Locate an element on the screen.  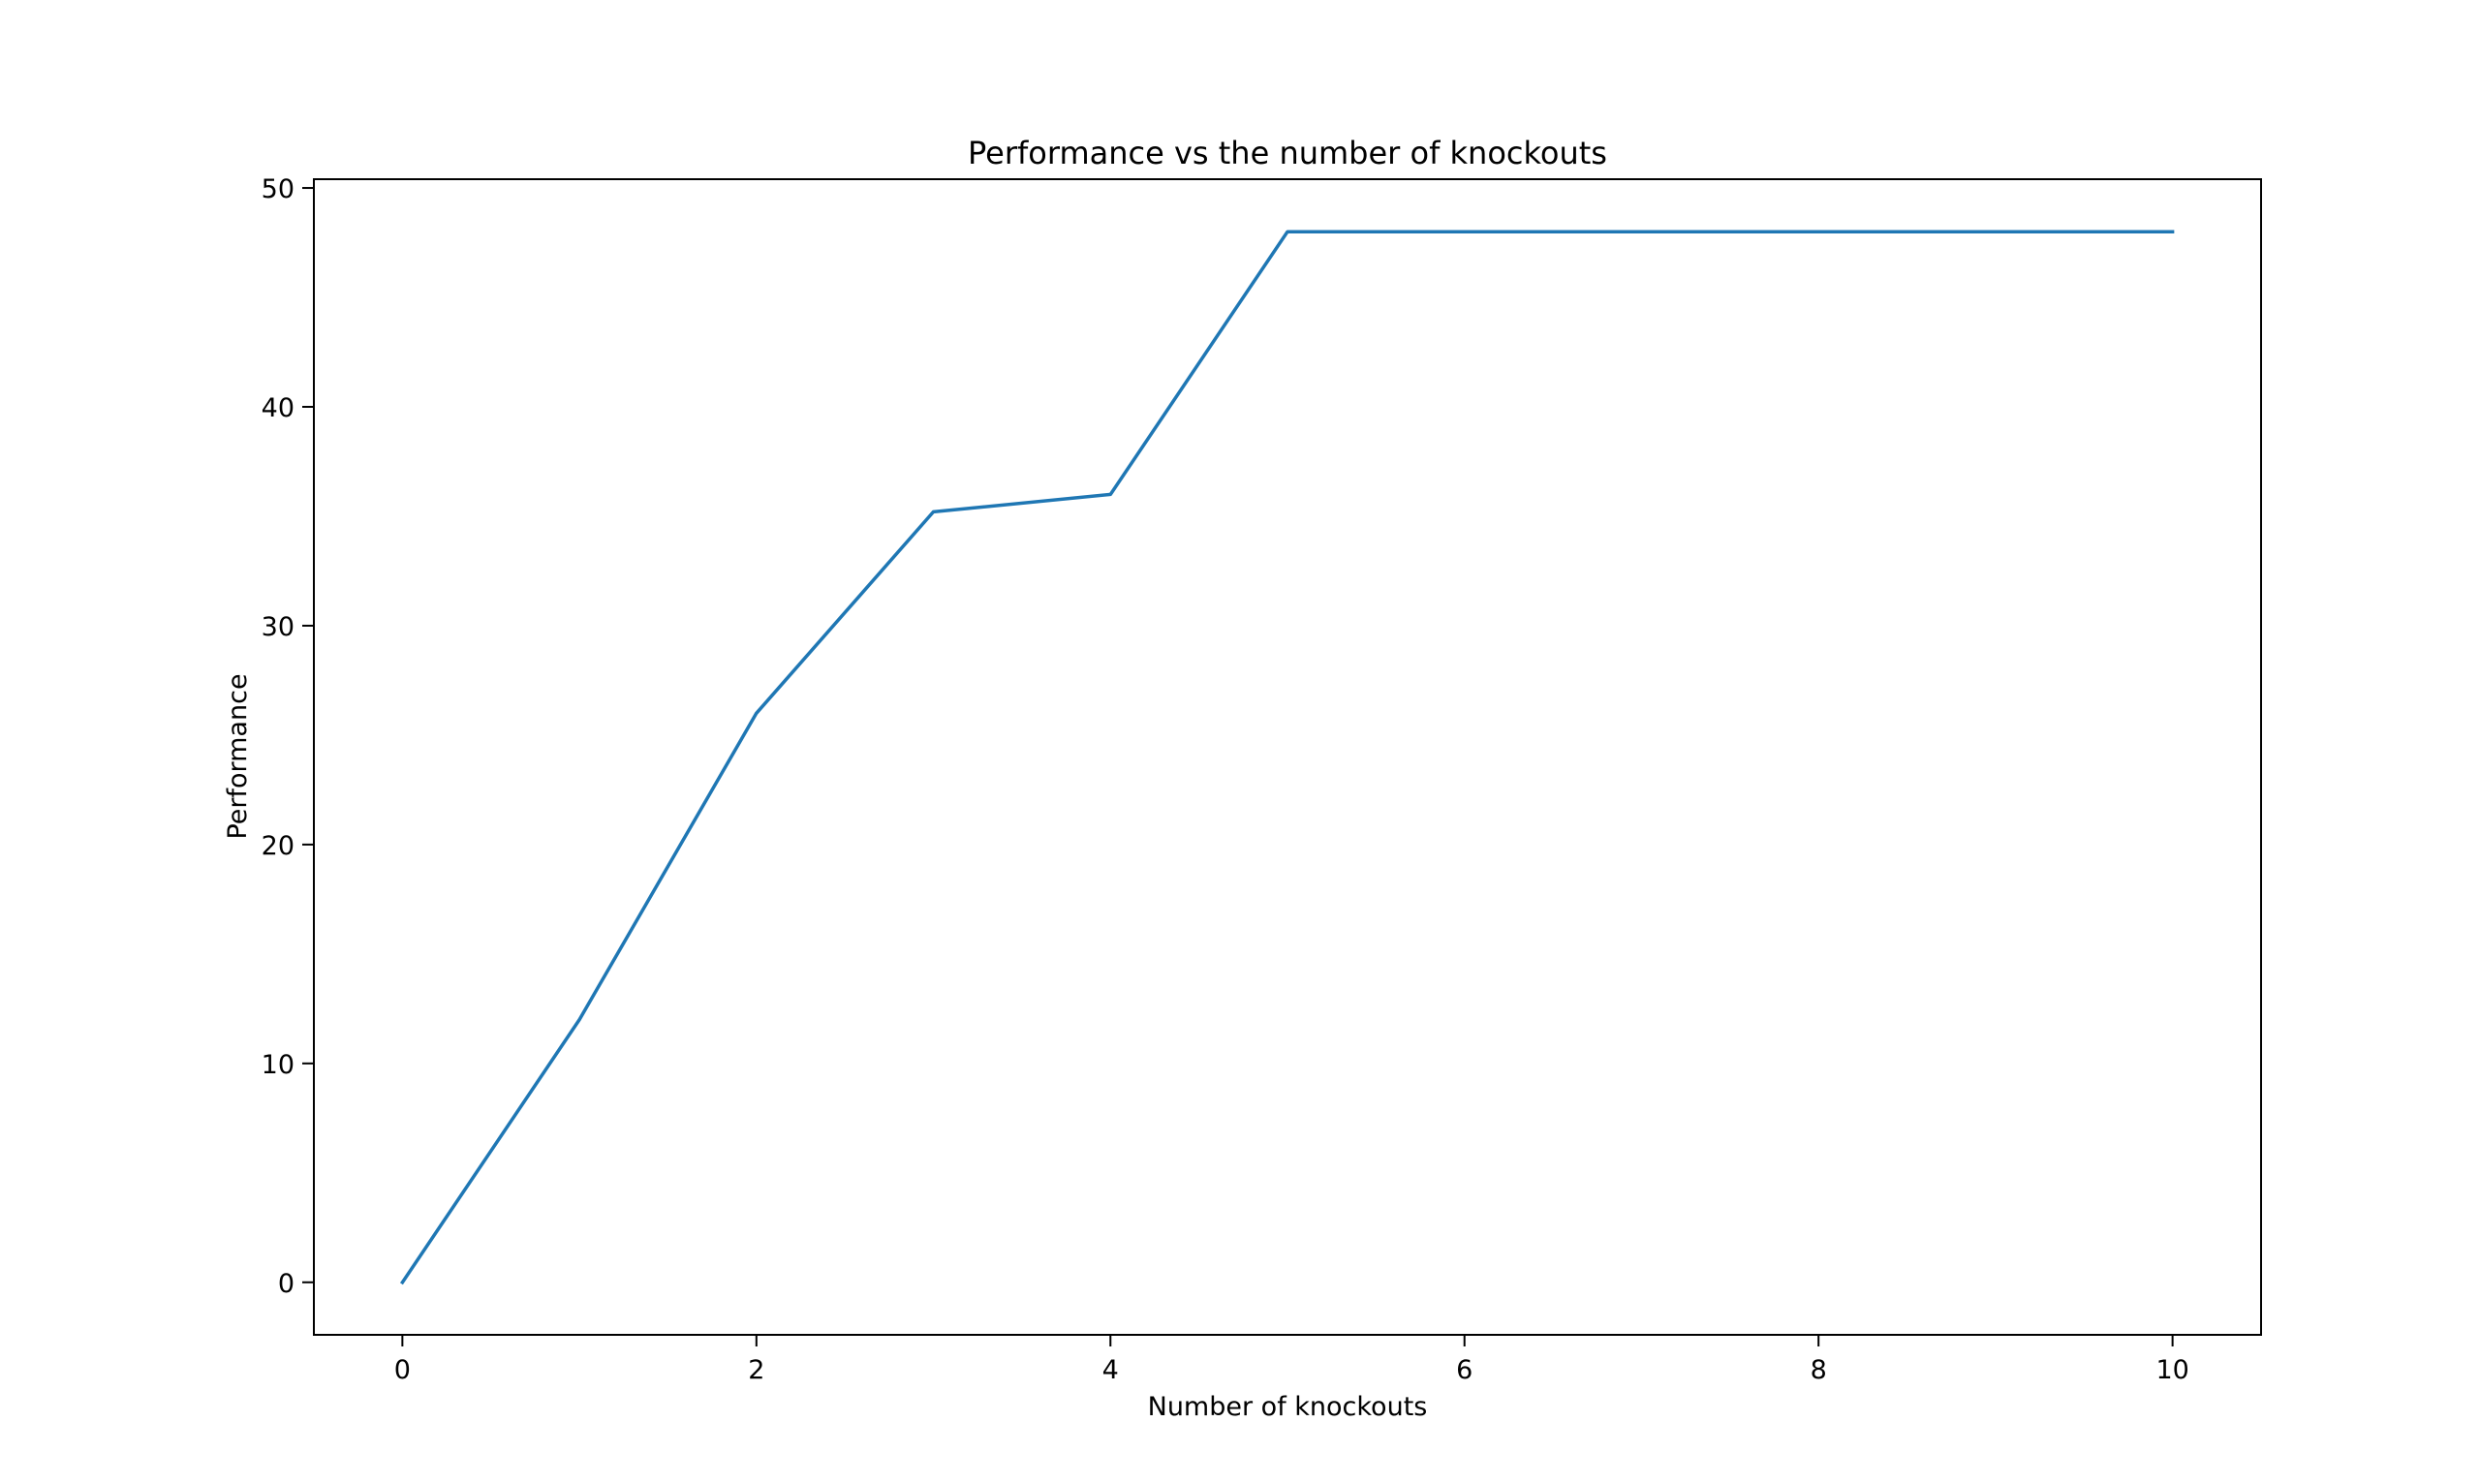
y-axis-label: Performance is located at coordinates (238, 756).